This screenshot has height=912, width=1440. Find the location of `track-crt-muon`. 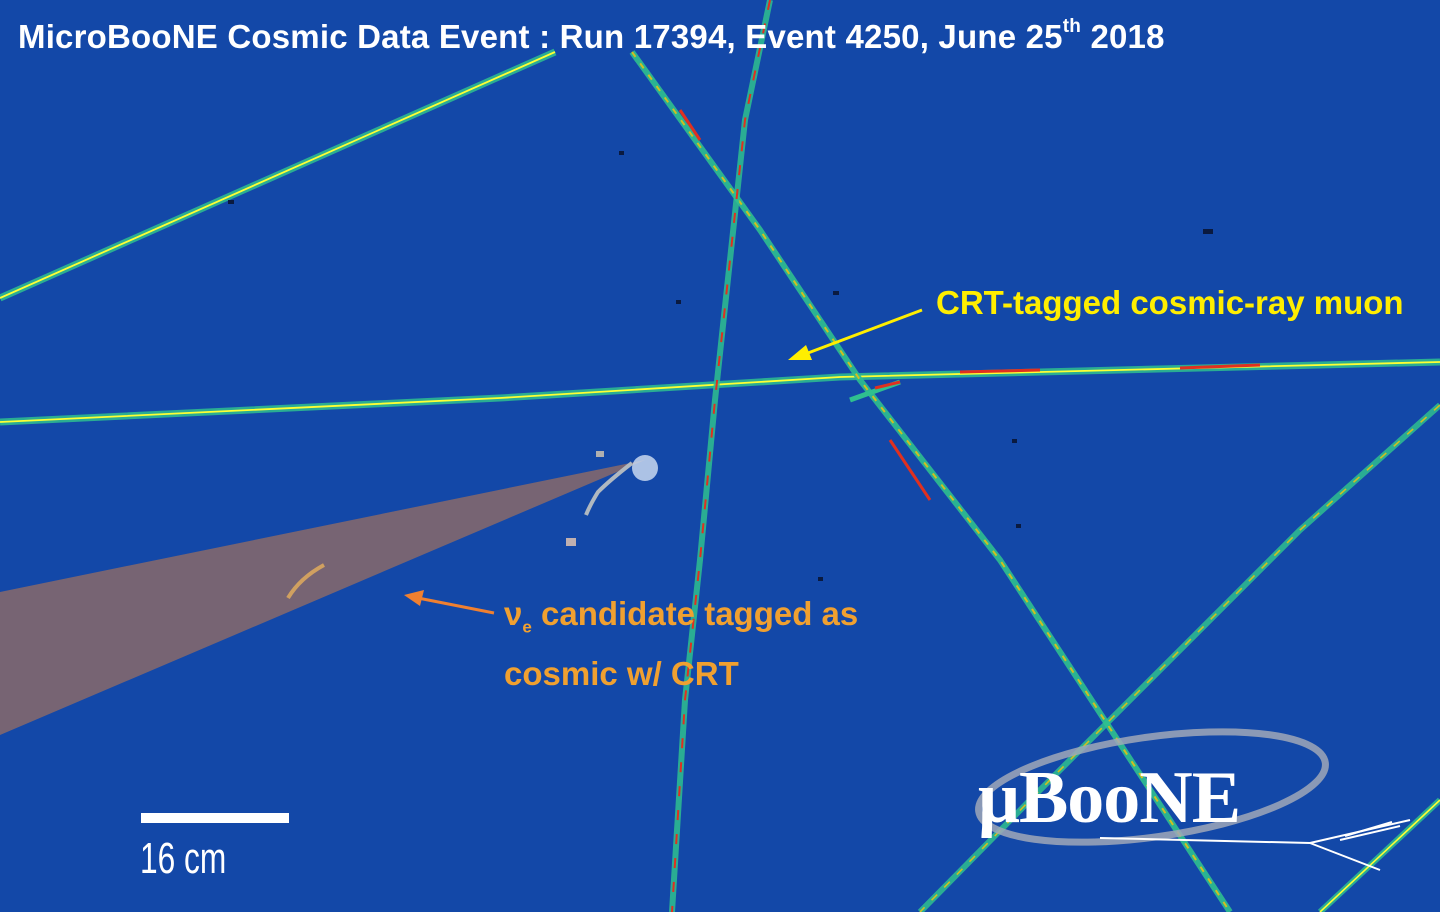

track-crt-muon is located at coordinates (720, 392).